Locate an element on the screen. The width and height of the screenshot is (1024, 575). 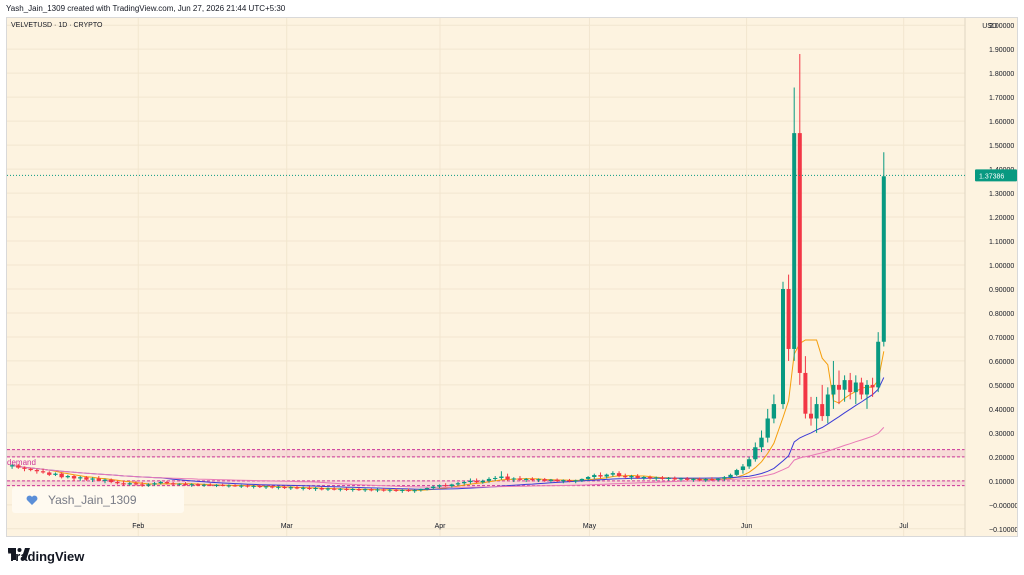
y-tick-label: −0.00000 is located at coordinates (1003, 506).